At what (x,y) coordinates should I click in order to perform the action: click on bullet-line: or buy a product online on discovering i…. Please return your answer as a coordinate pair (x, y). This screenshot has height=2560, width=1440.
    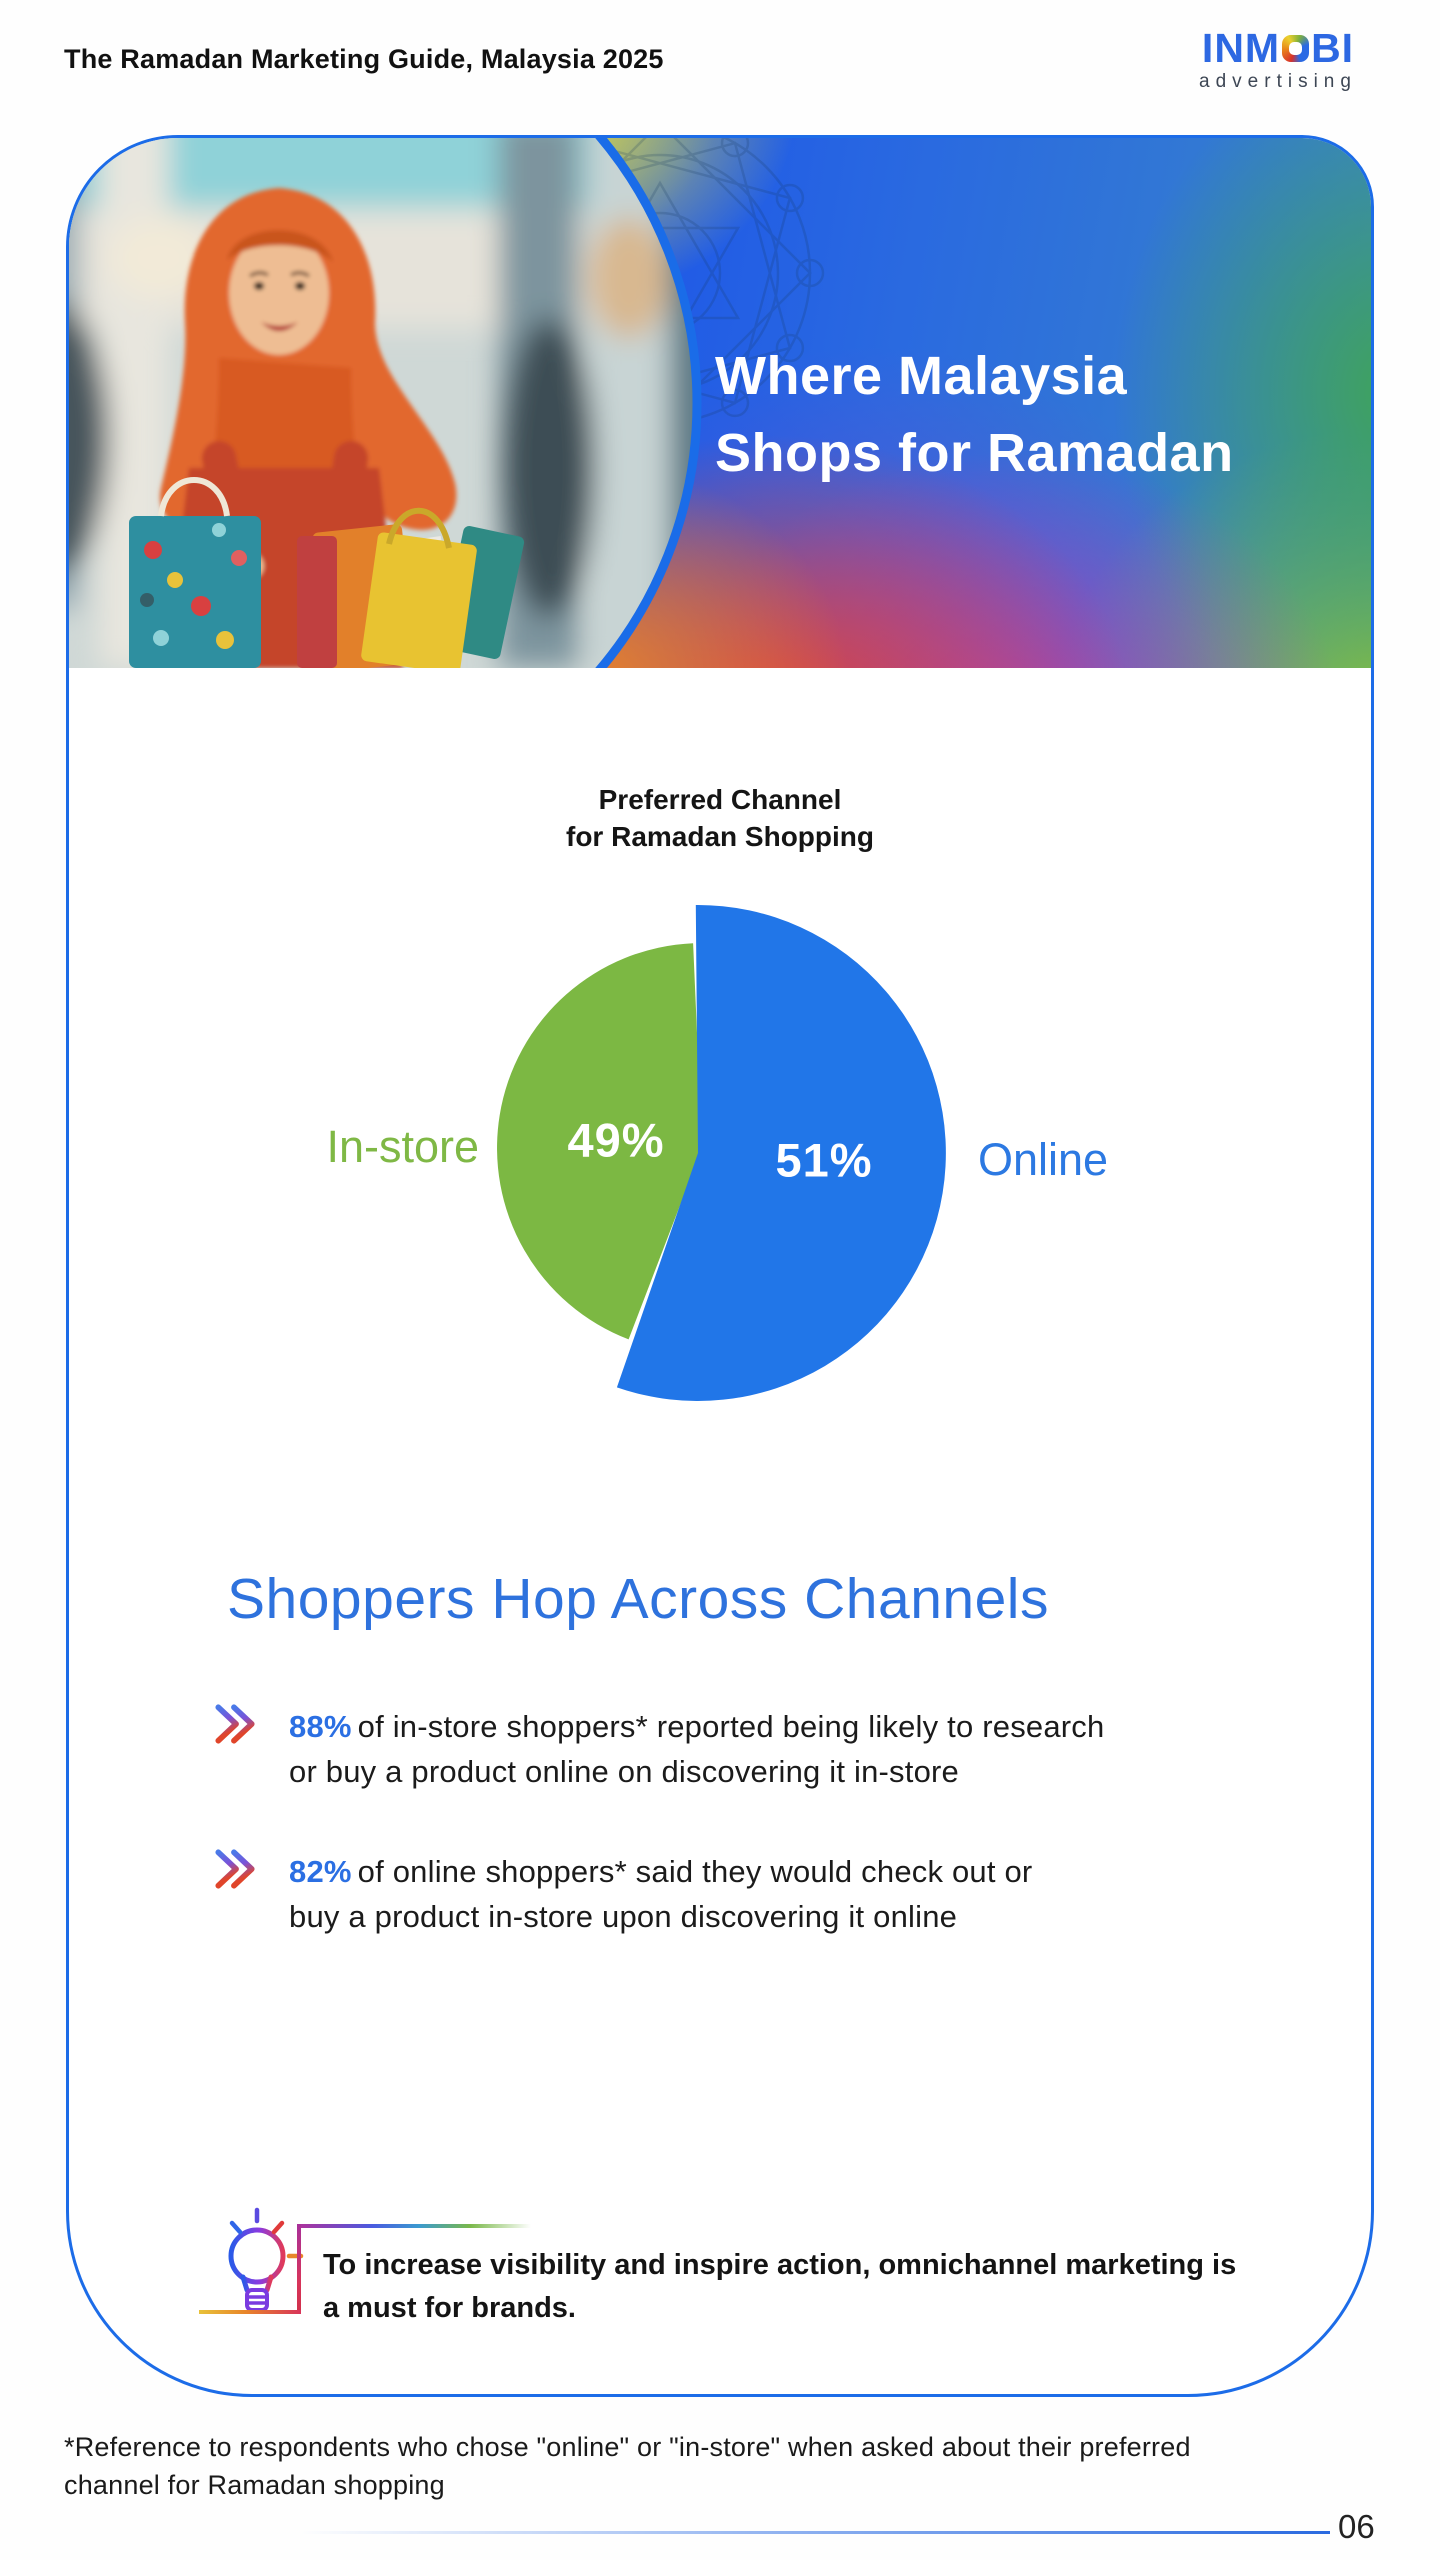
    Looking at the image, I should click on (624, 1771).